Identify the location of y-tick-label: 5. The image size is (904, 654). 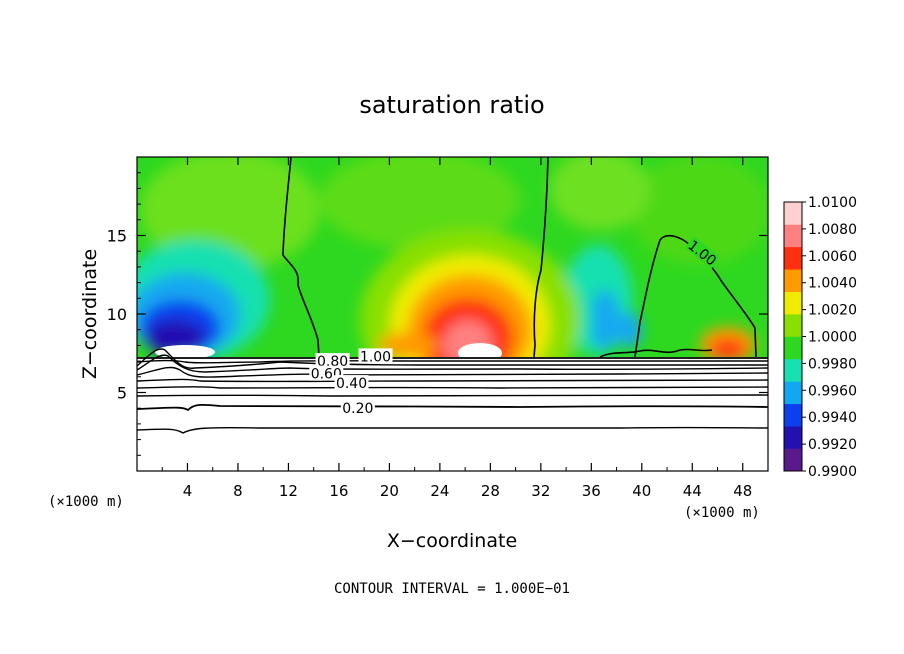
(122, 393).